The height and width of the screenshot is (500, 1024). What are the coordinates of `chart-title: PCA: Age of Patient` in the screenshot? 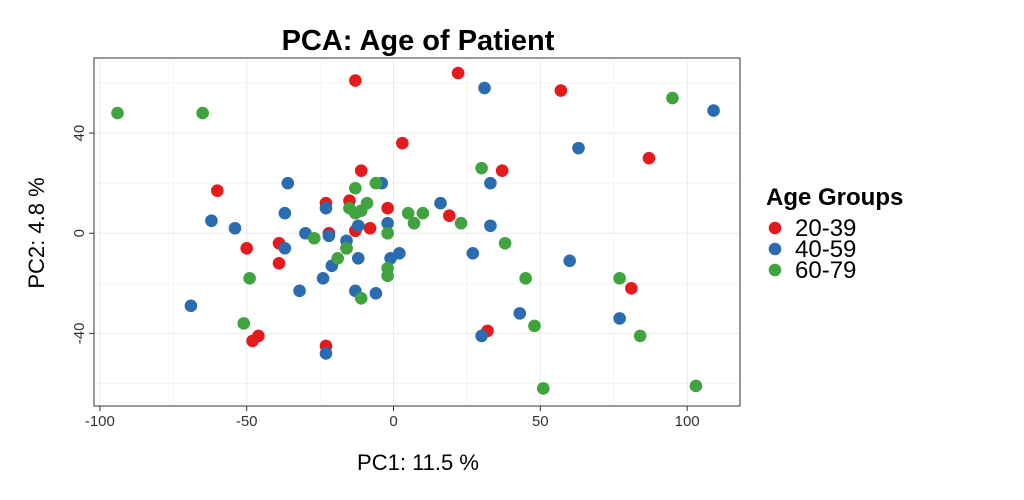 It's located at (418, 41).